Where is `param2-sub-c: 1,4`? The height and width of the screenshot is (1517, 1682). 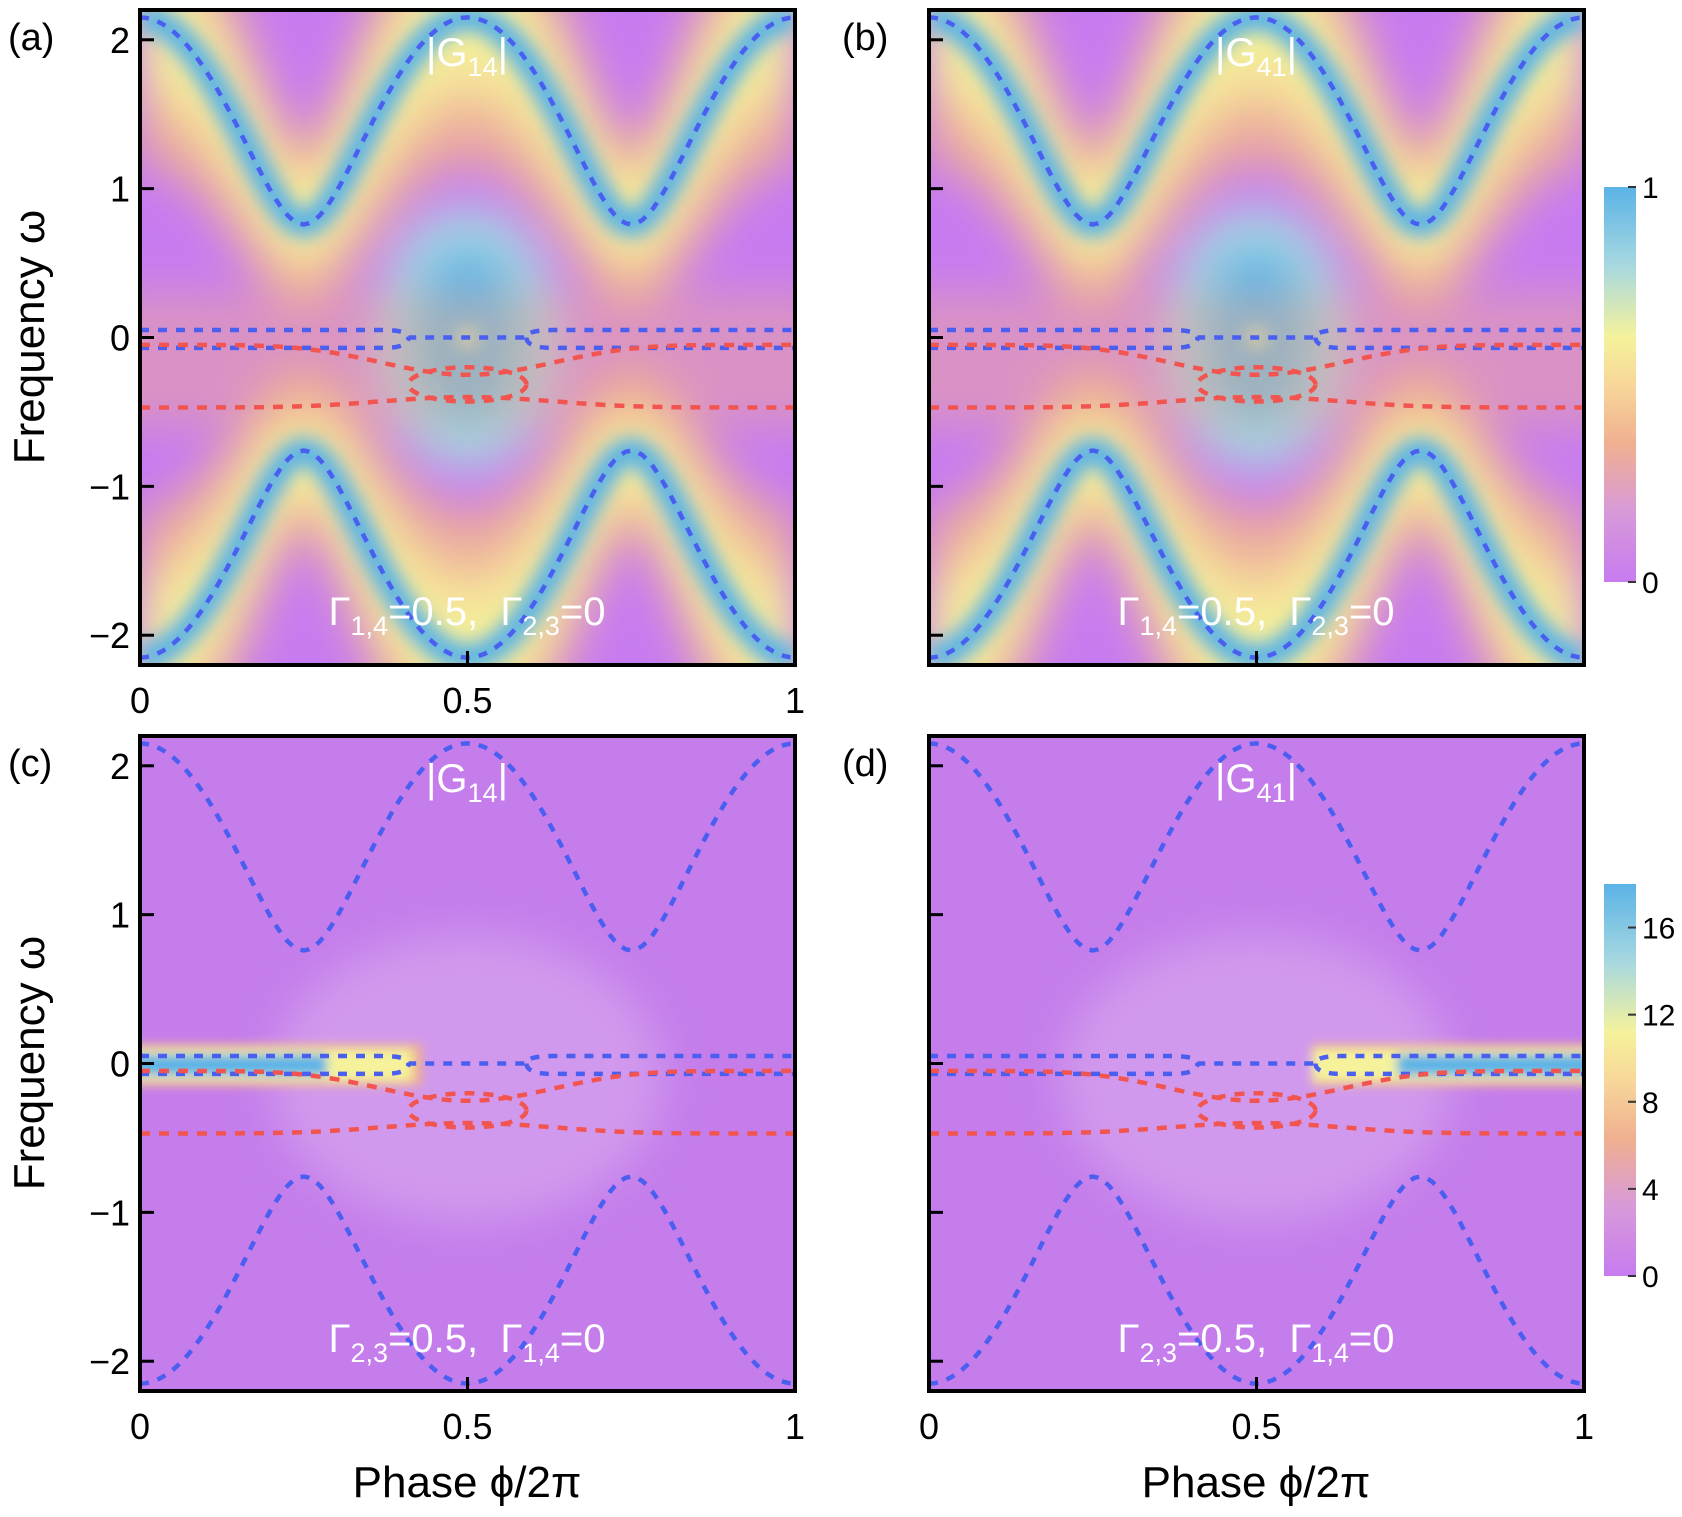
param2-sub-c: 1,4 is located at coordinates (541, 1353).